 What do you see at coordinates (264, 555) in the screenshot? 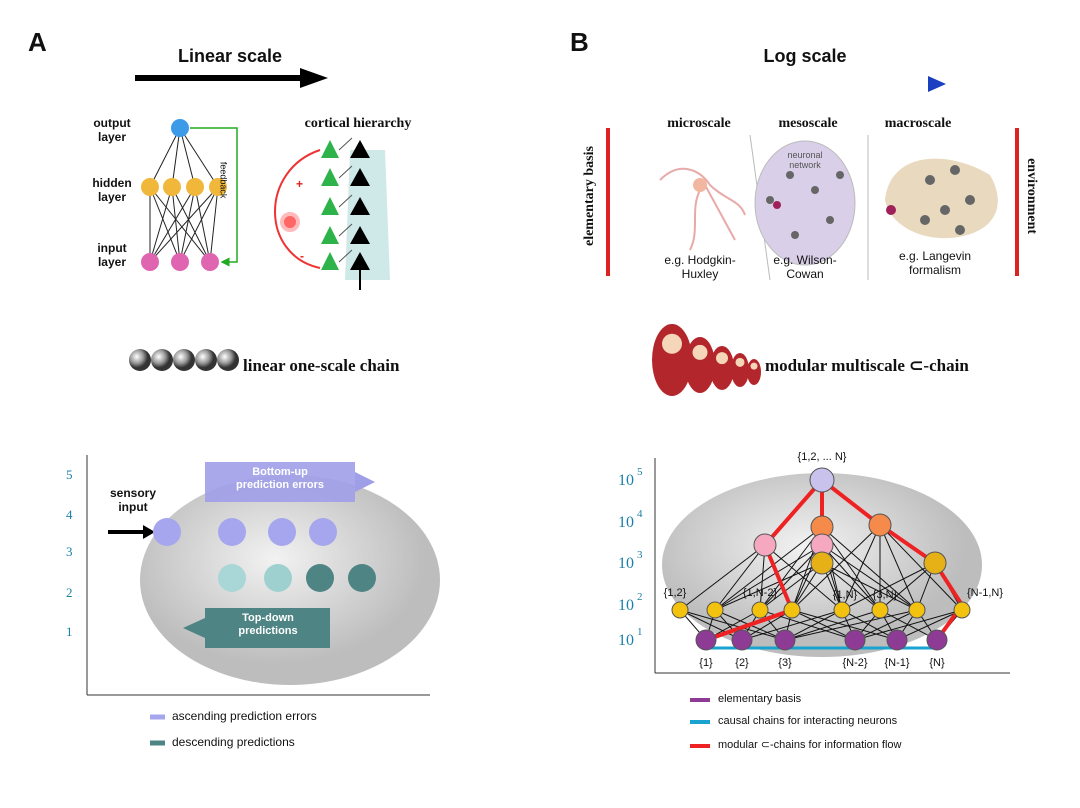
I see `predictive-nodes` at bounding box center [264, 555].